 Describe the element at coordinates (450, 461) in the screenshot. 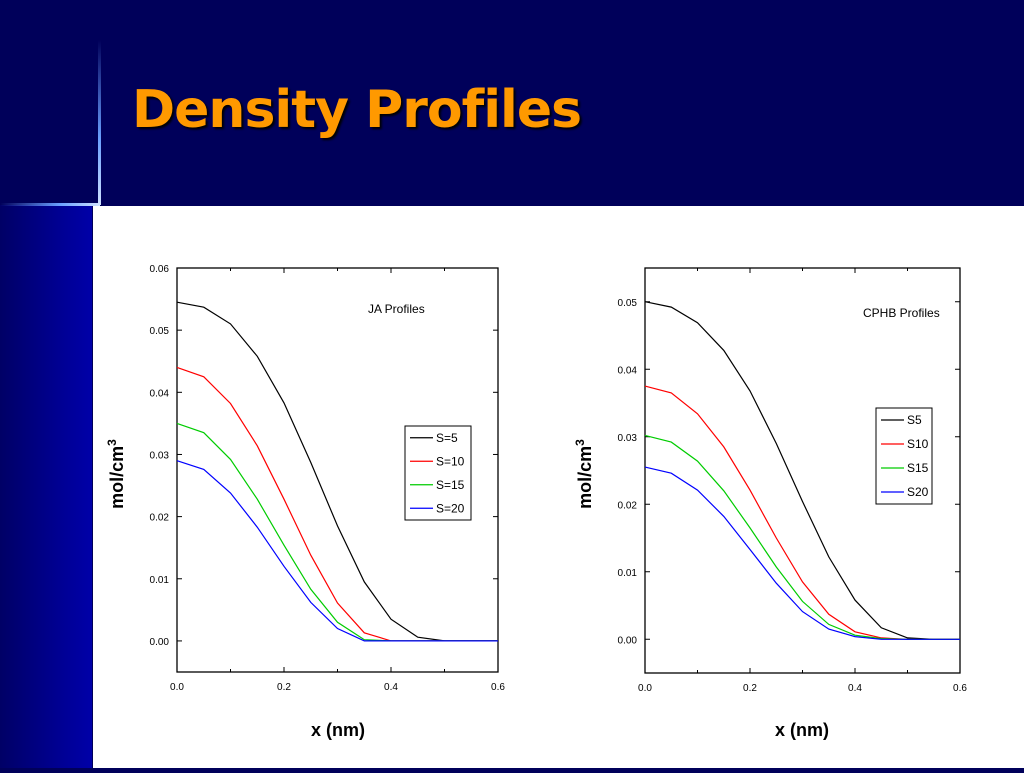

I see `legend-entry: S=10` at that location.